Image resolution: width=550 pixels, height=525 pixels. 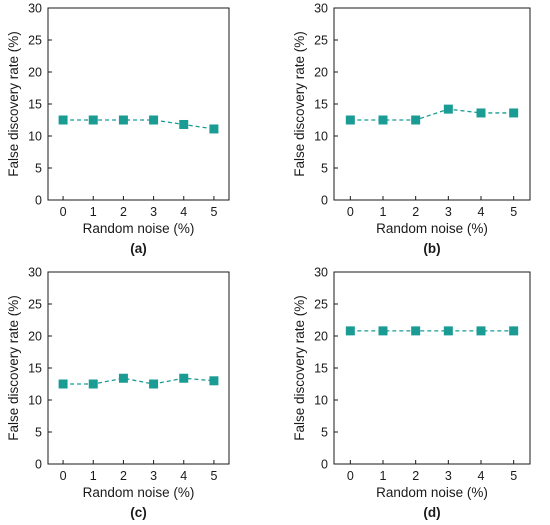 I want to click on panel-label: (a), so click(x=138, y=248).